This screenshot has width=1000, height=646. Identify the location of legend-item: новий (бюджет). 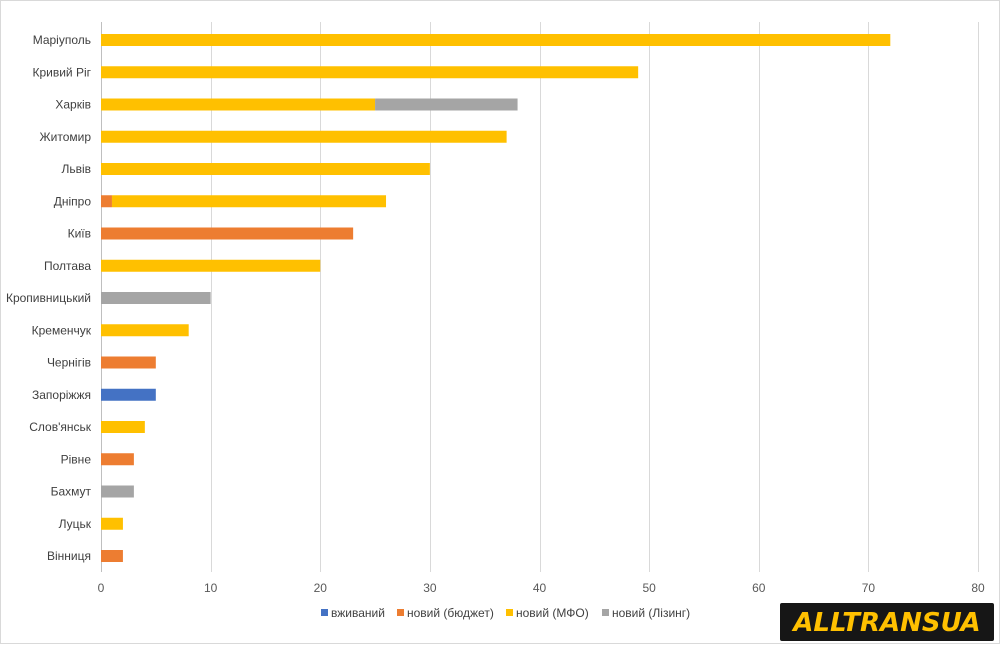
(445, 613).